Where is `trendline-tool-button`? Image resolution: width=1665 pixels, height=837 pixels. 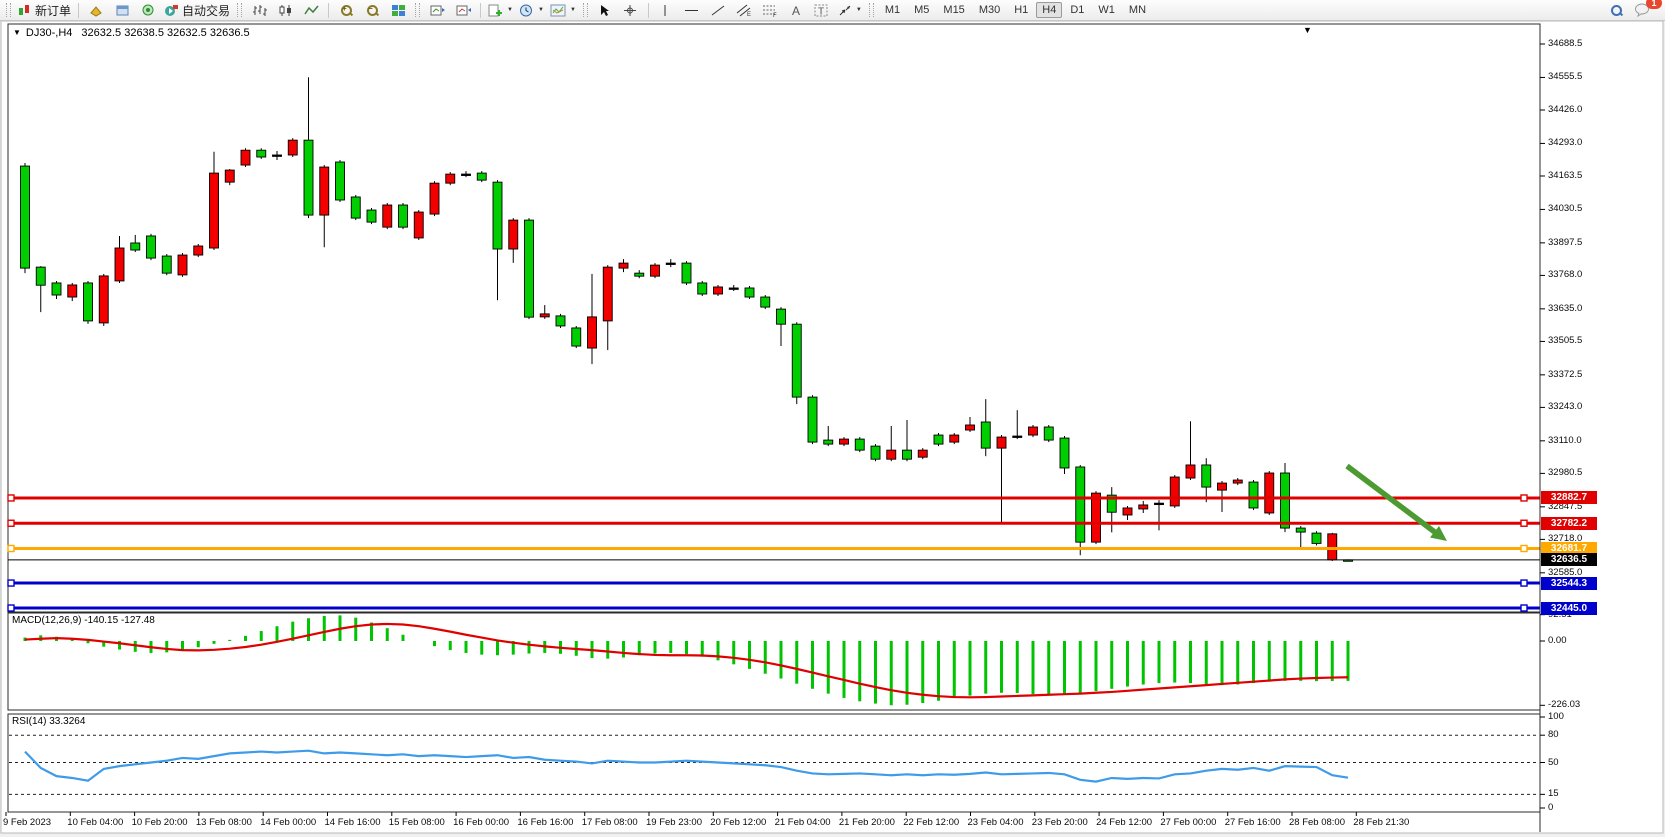 trendline-tool-button is located at coordinates (718, 10).